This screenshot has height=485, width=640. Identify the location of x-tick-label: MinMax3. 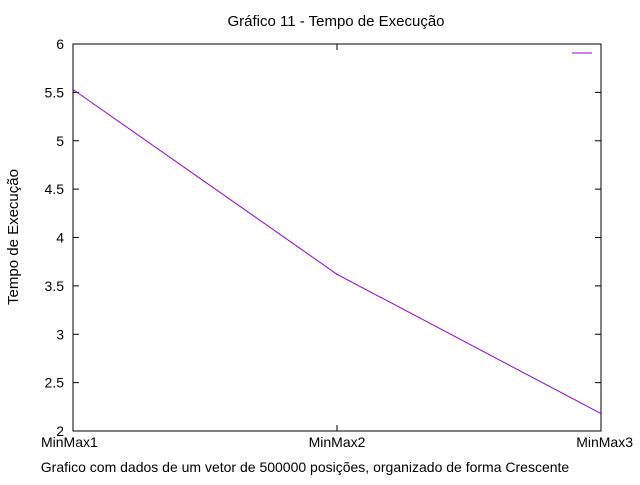
(604, 442).